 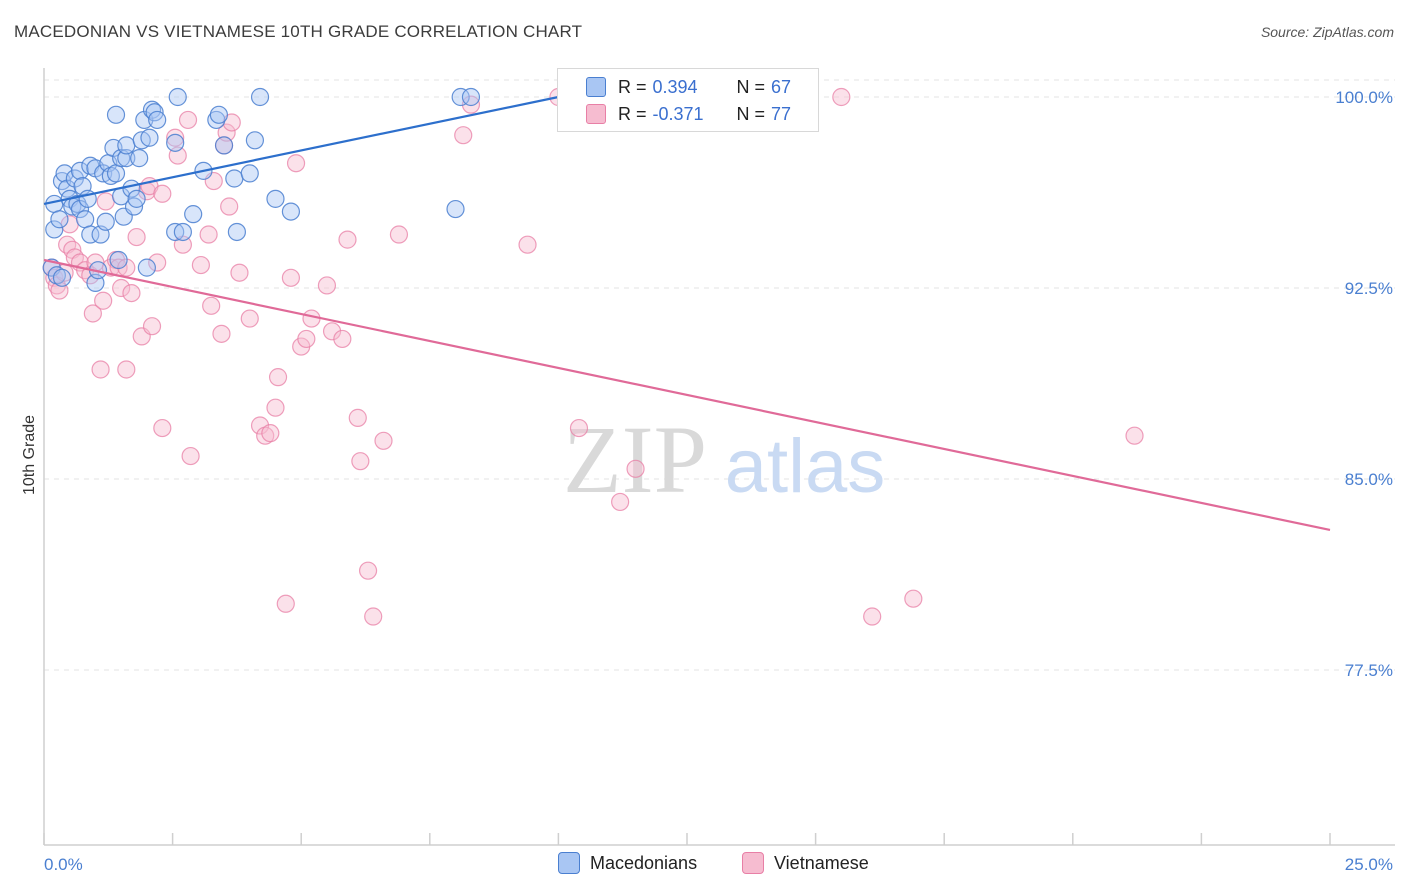 I want to click on vietnamese-swatch, so click(x=753, y=863).